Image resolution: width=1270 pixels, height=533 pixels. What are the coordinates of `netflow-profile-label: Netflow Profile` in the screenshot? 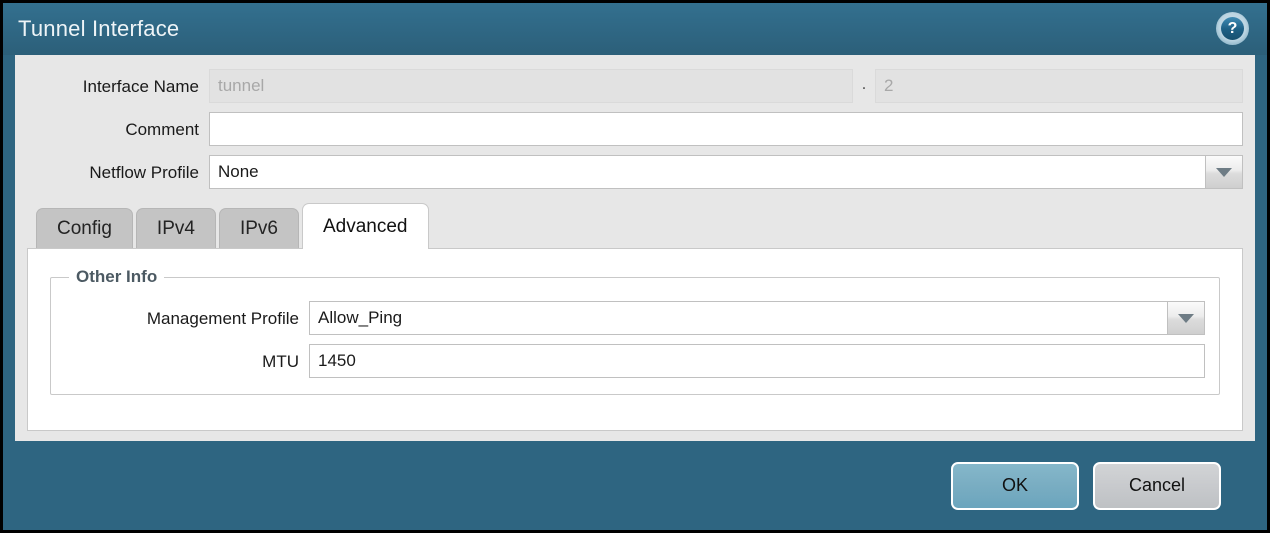 It's located at (144, 172).